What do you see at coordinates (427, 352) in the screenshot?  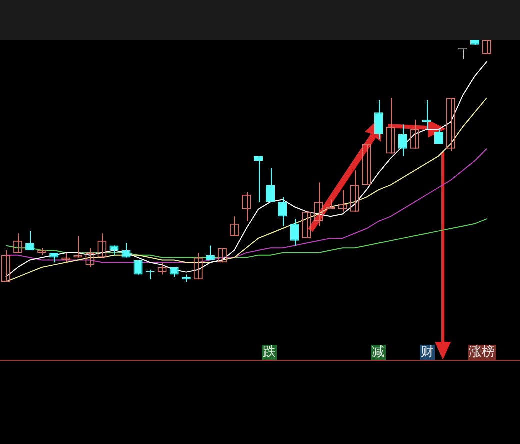 I see `text: 财` at bounding box center [427, 352].